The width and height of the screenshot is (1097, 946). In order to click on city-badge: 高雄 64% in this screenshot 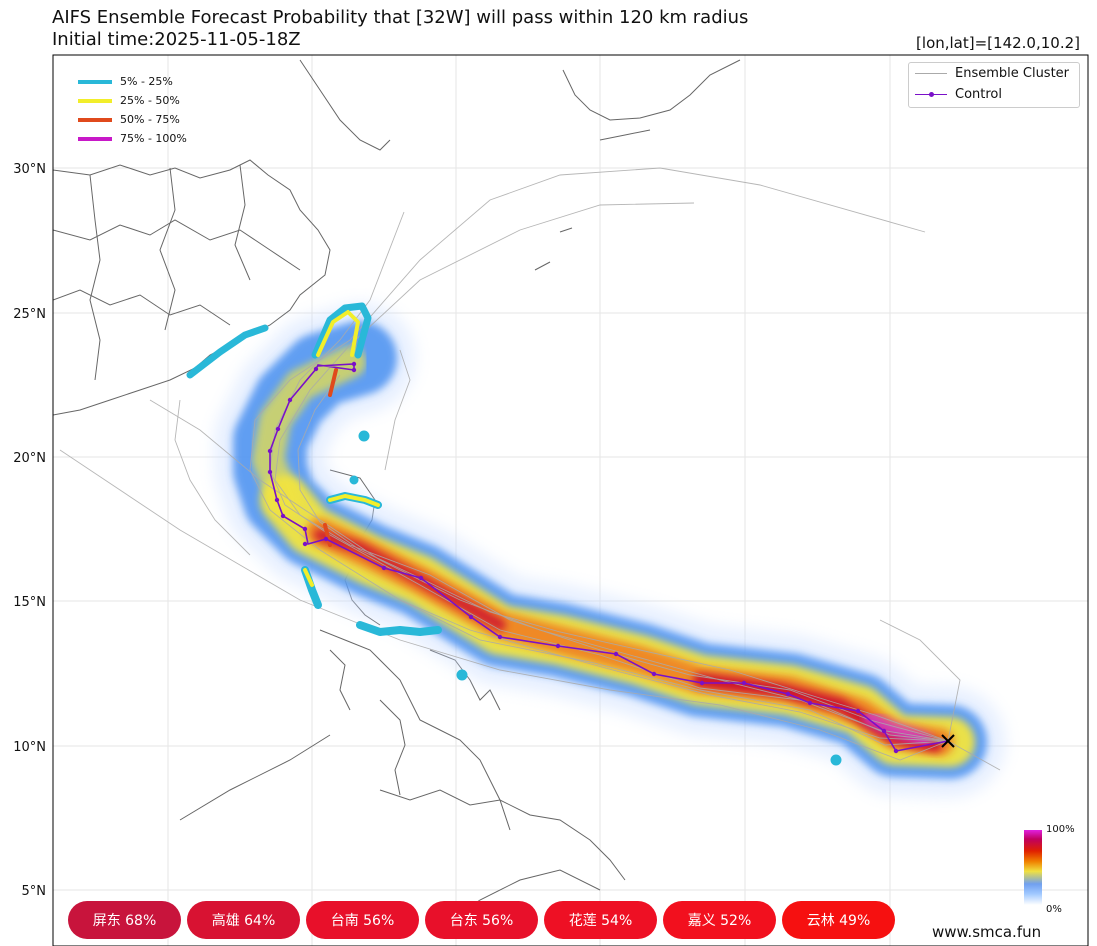, I will do `click(243, 920)`.